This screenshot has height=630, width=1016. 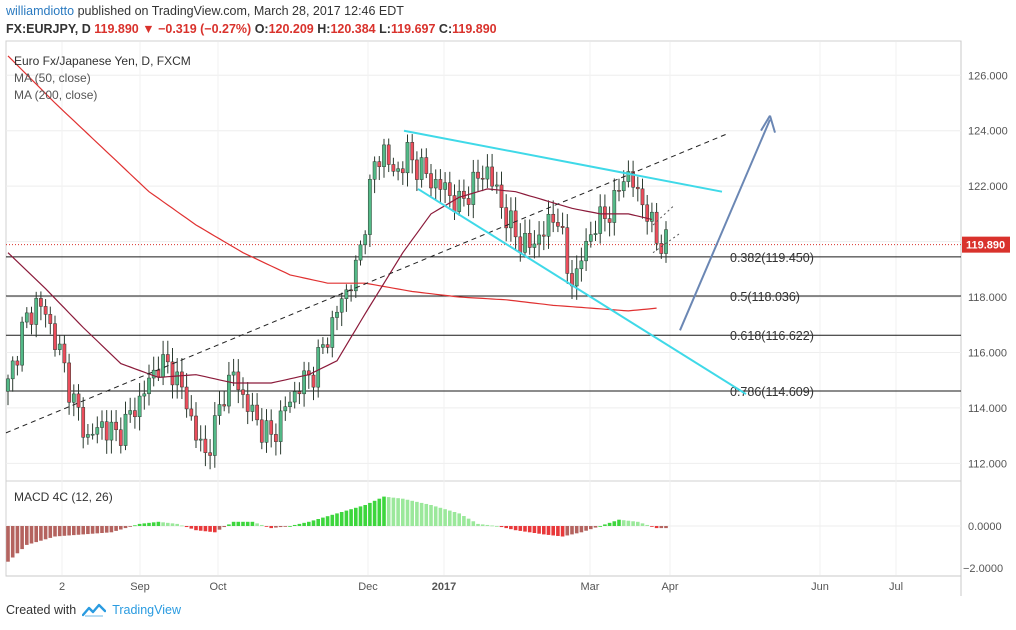 I want to click on author-link: williamdiotto, so click(x=40, y=11).